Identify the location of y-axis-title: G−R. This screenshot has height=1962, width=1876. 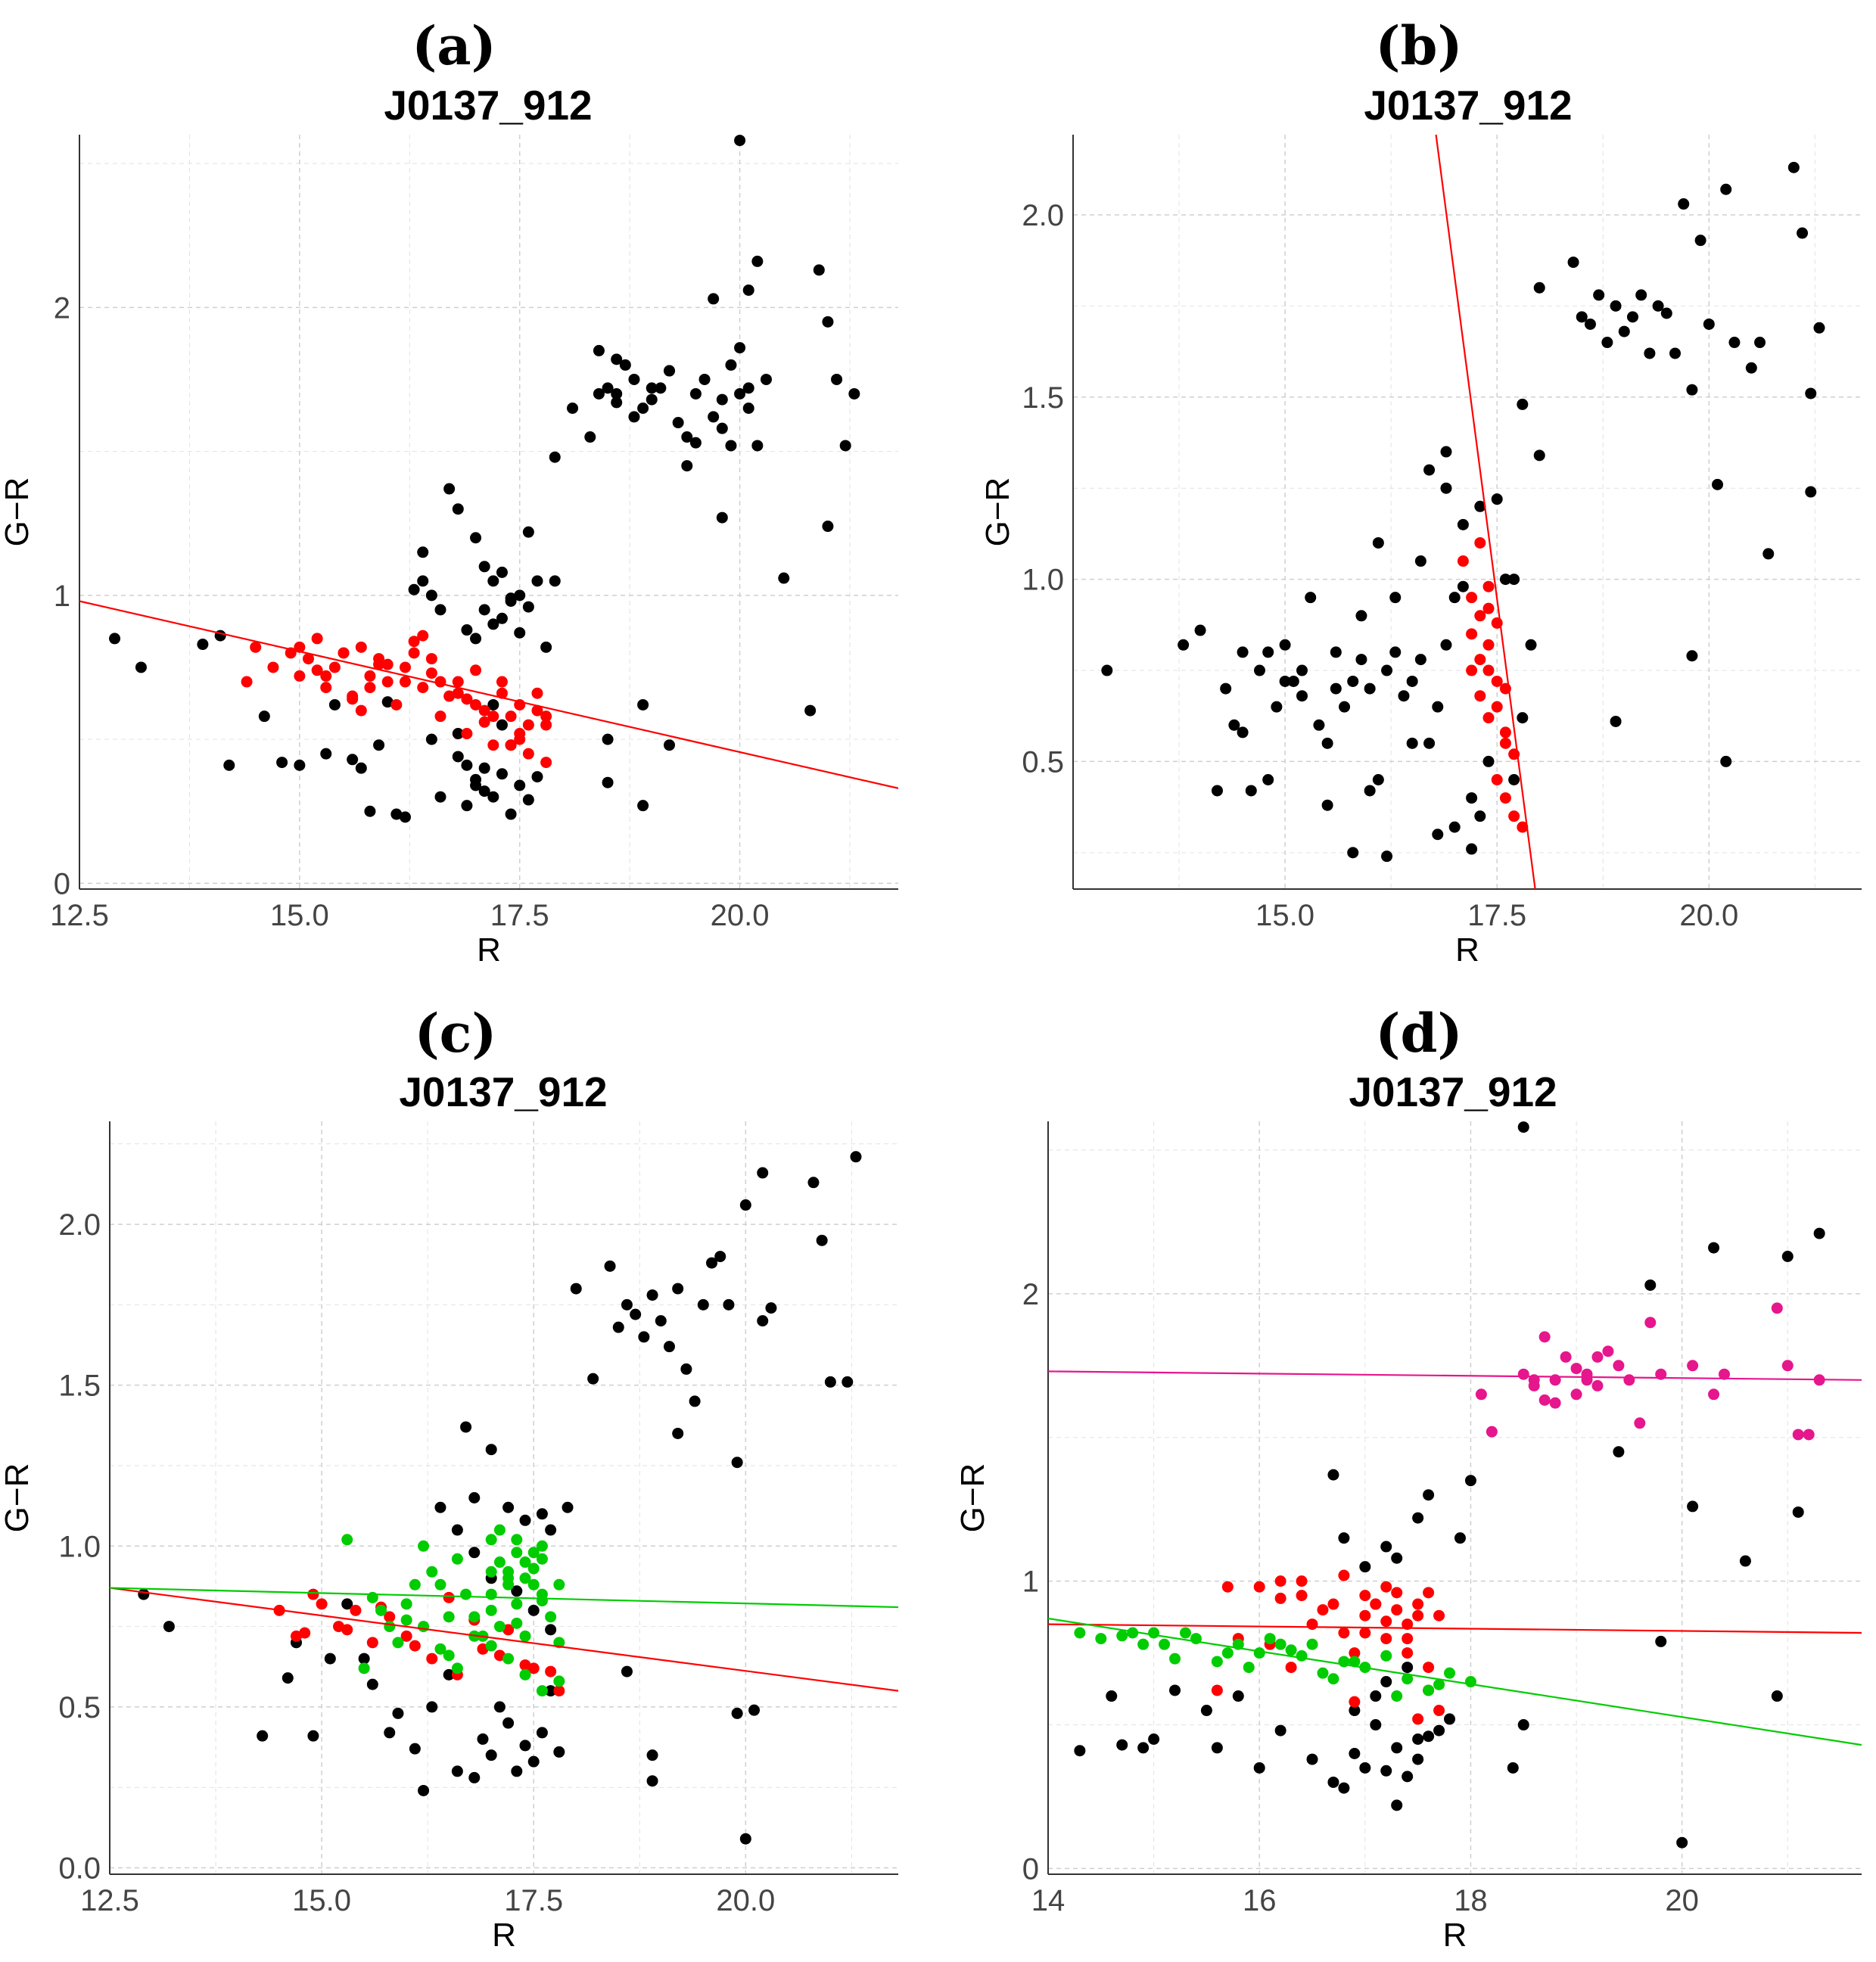
(973, 1498).